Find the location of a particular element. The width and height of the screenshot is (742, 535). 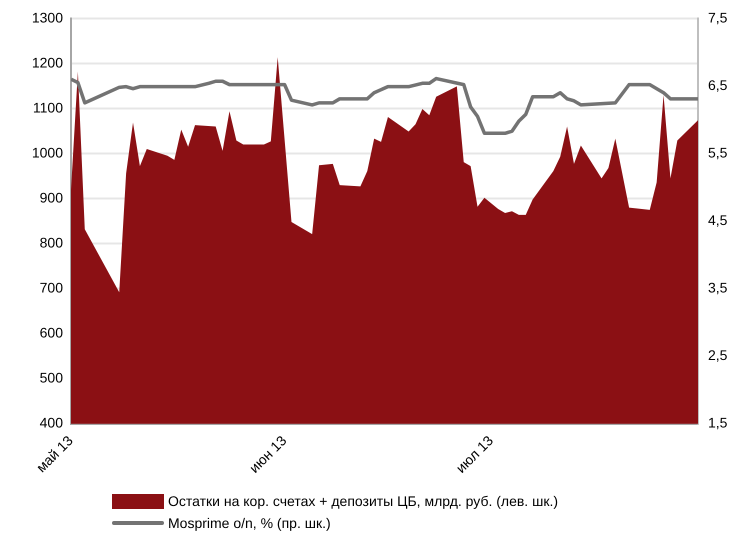

y-tick-label: 400 is located at coordinates (52, 422).